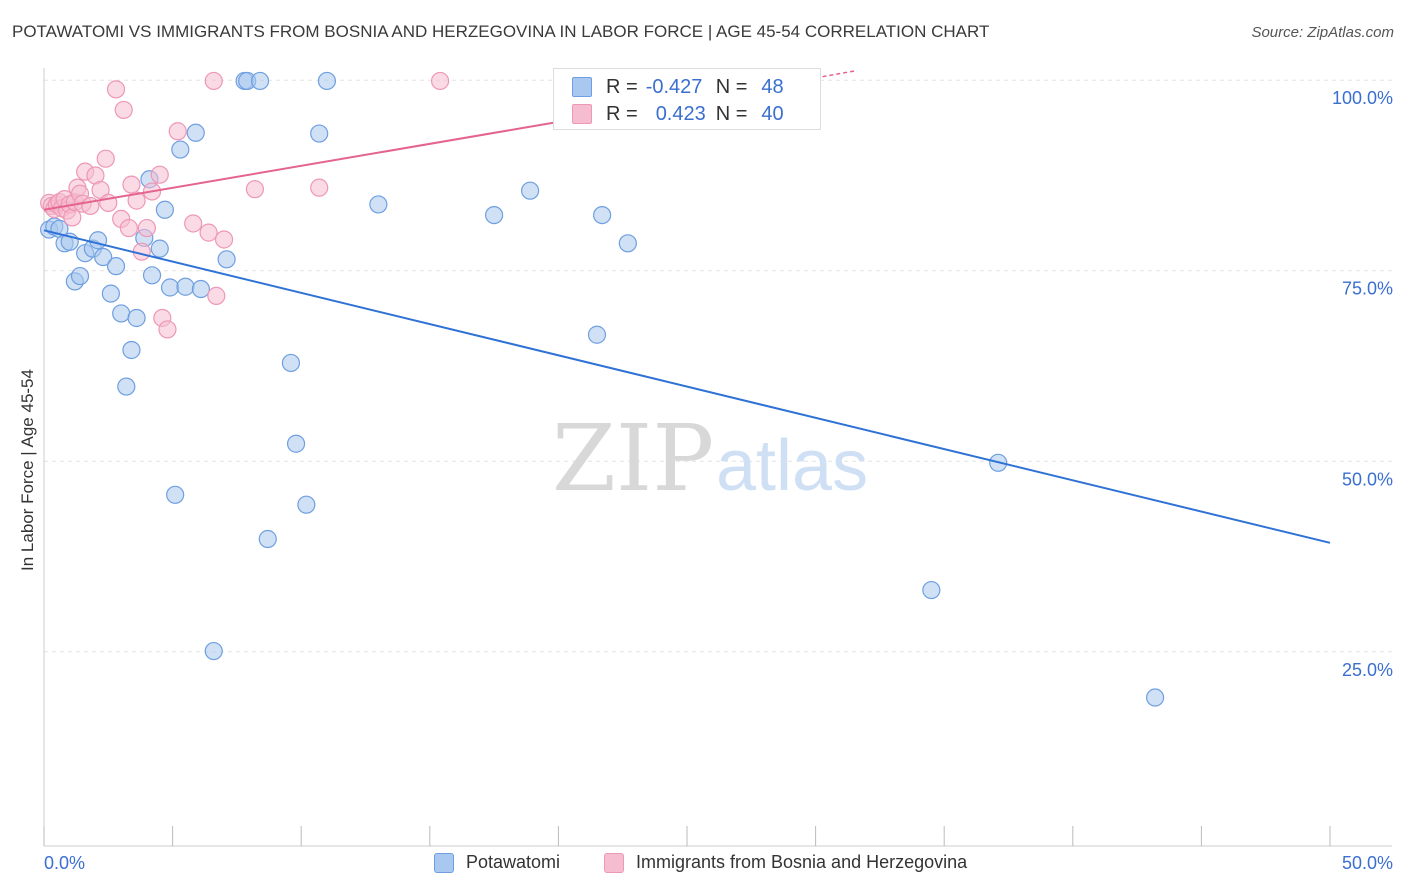 The height and width of the screenshot is (892, 1406). What do you see at coordinates (802, 862) in the screenshot?
I see `legend-label-bosnia: Immigrants from Bosnia and Herzegovina` at bounding box center [802, 862].